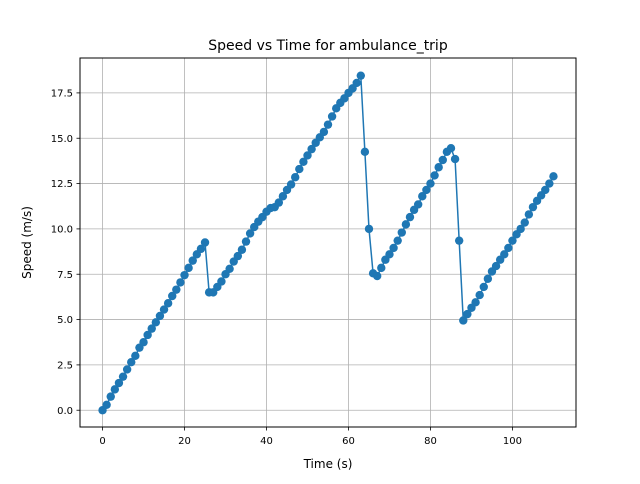 The height and width of the screenshot is (484, 640). Describe the element at coordinates (27, 242) in the screenshot. I see `y-axis-label: Speed (m/s)` at that location.